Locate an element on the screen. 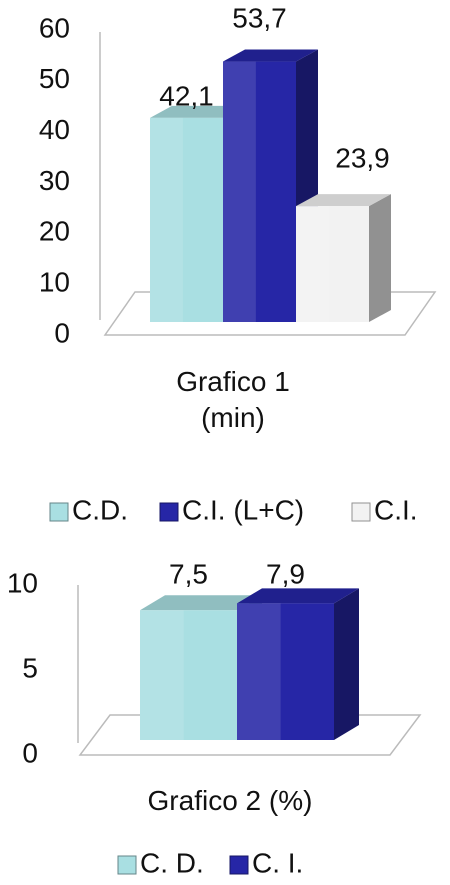  legend-label: C. D. is located at coordinates (172, 862).